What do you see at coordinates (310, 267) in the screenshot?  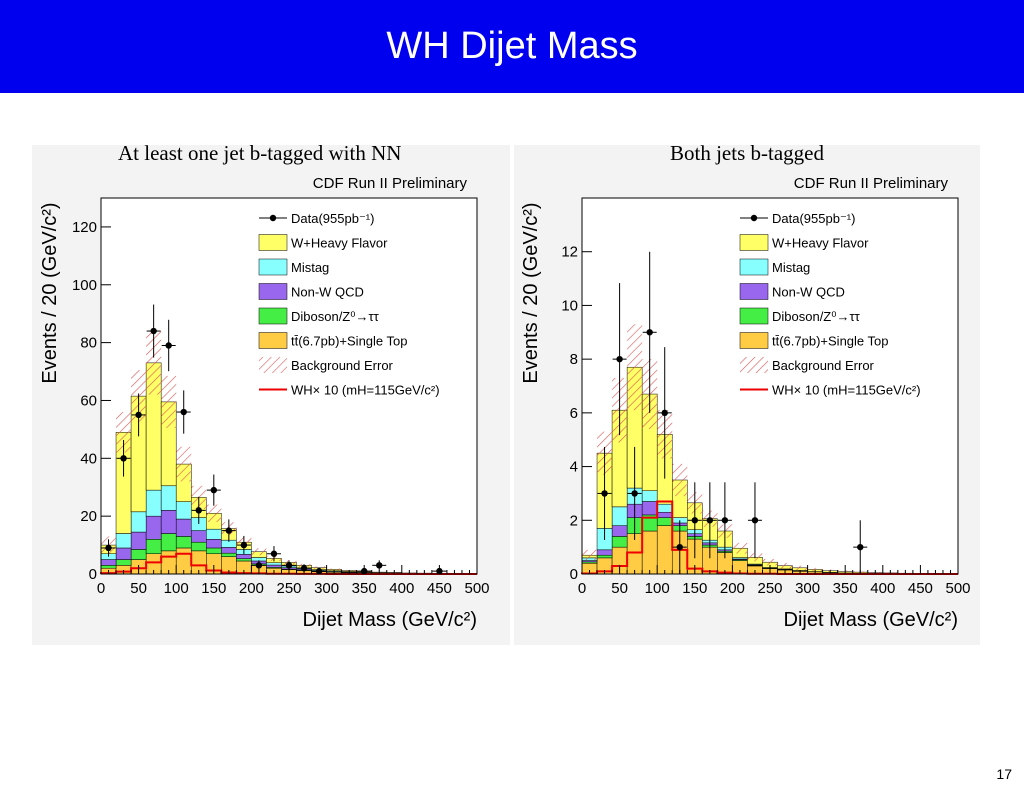 I see `left-legend-label: Mistag` at bounding box center [310, 267].